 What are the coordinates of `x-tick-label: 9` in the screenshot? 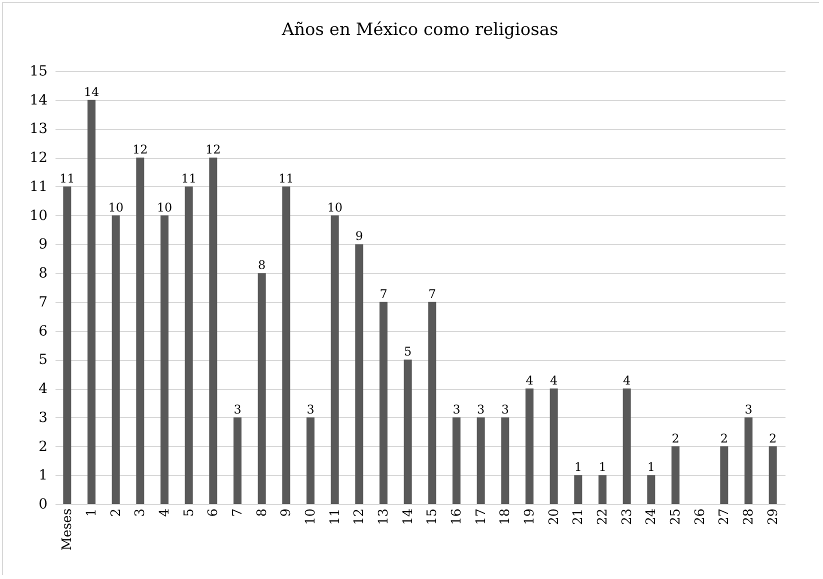 It's located at (286, 512).